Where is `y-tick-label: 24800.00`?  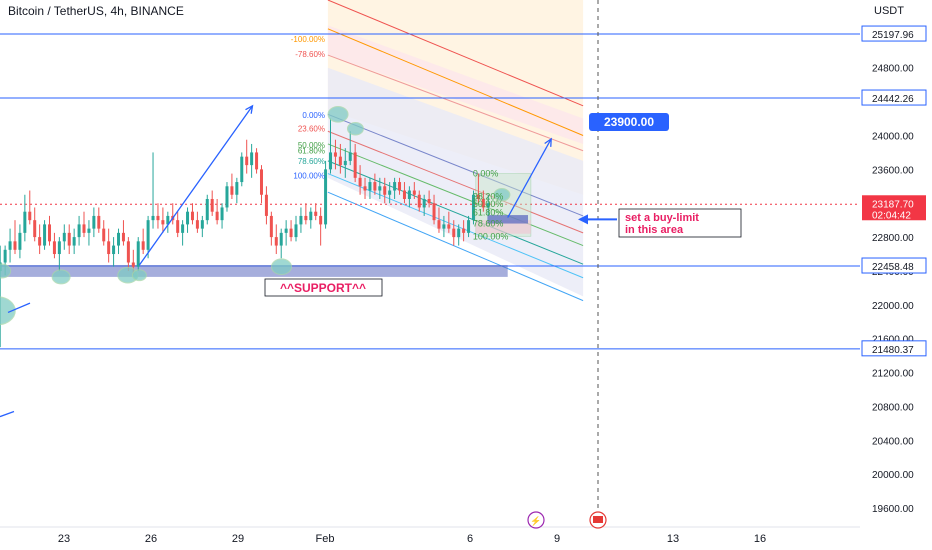 y-tick-label: 24800.00 is located at coordinates (893, 69).